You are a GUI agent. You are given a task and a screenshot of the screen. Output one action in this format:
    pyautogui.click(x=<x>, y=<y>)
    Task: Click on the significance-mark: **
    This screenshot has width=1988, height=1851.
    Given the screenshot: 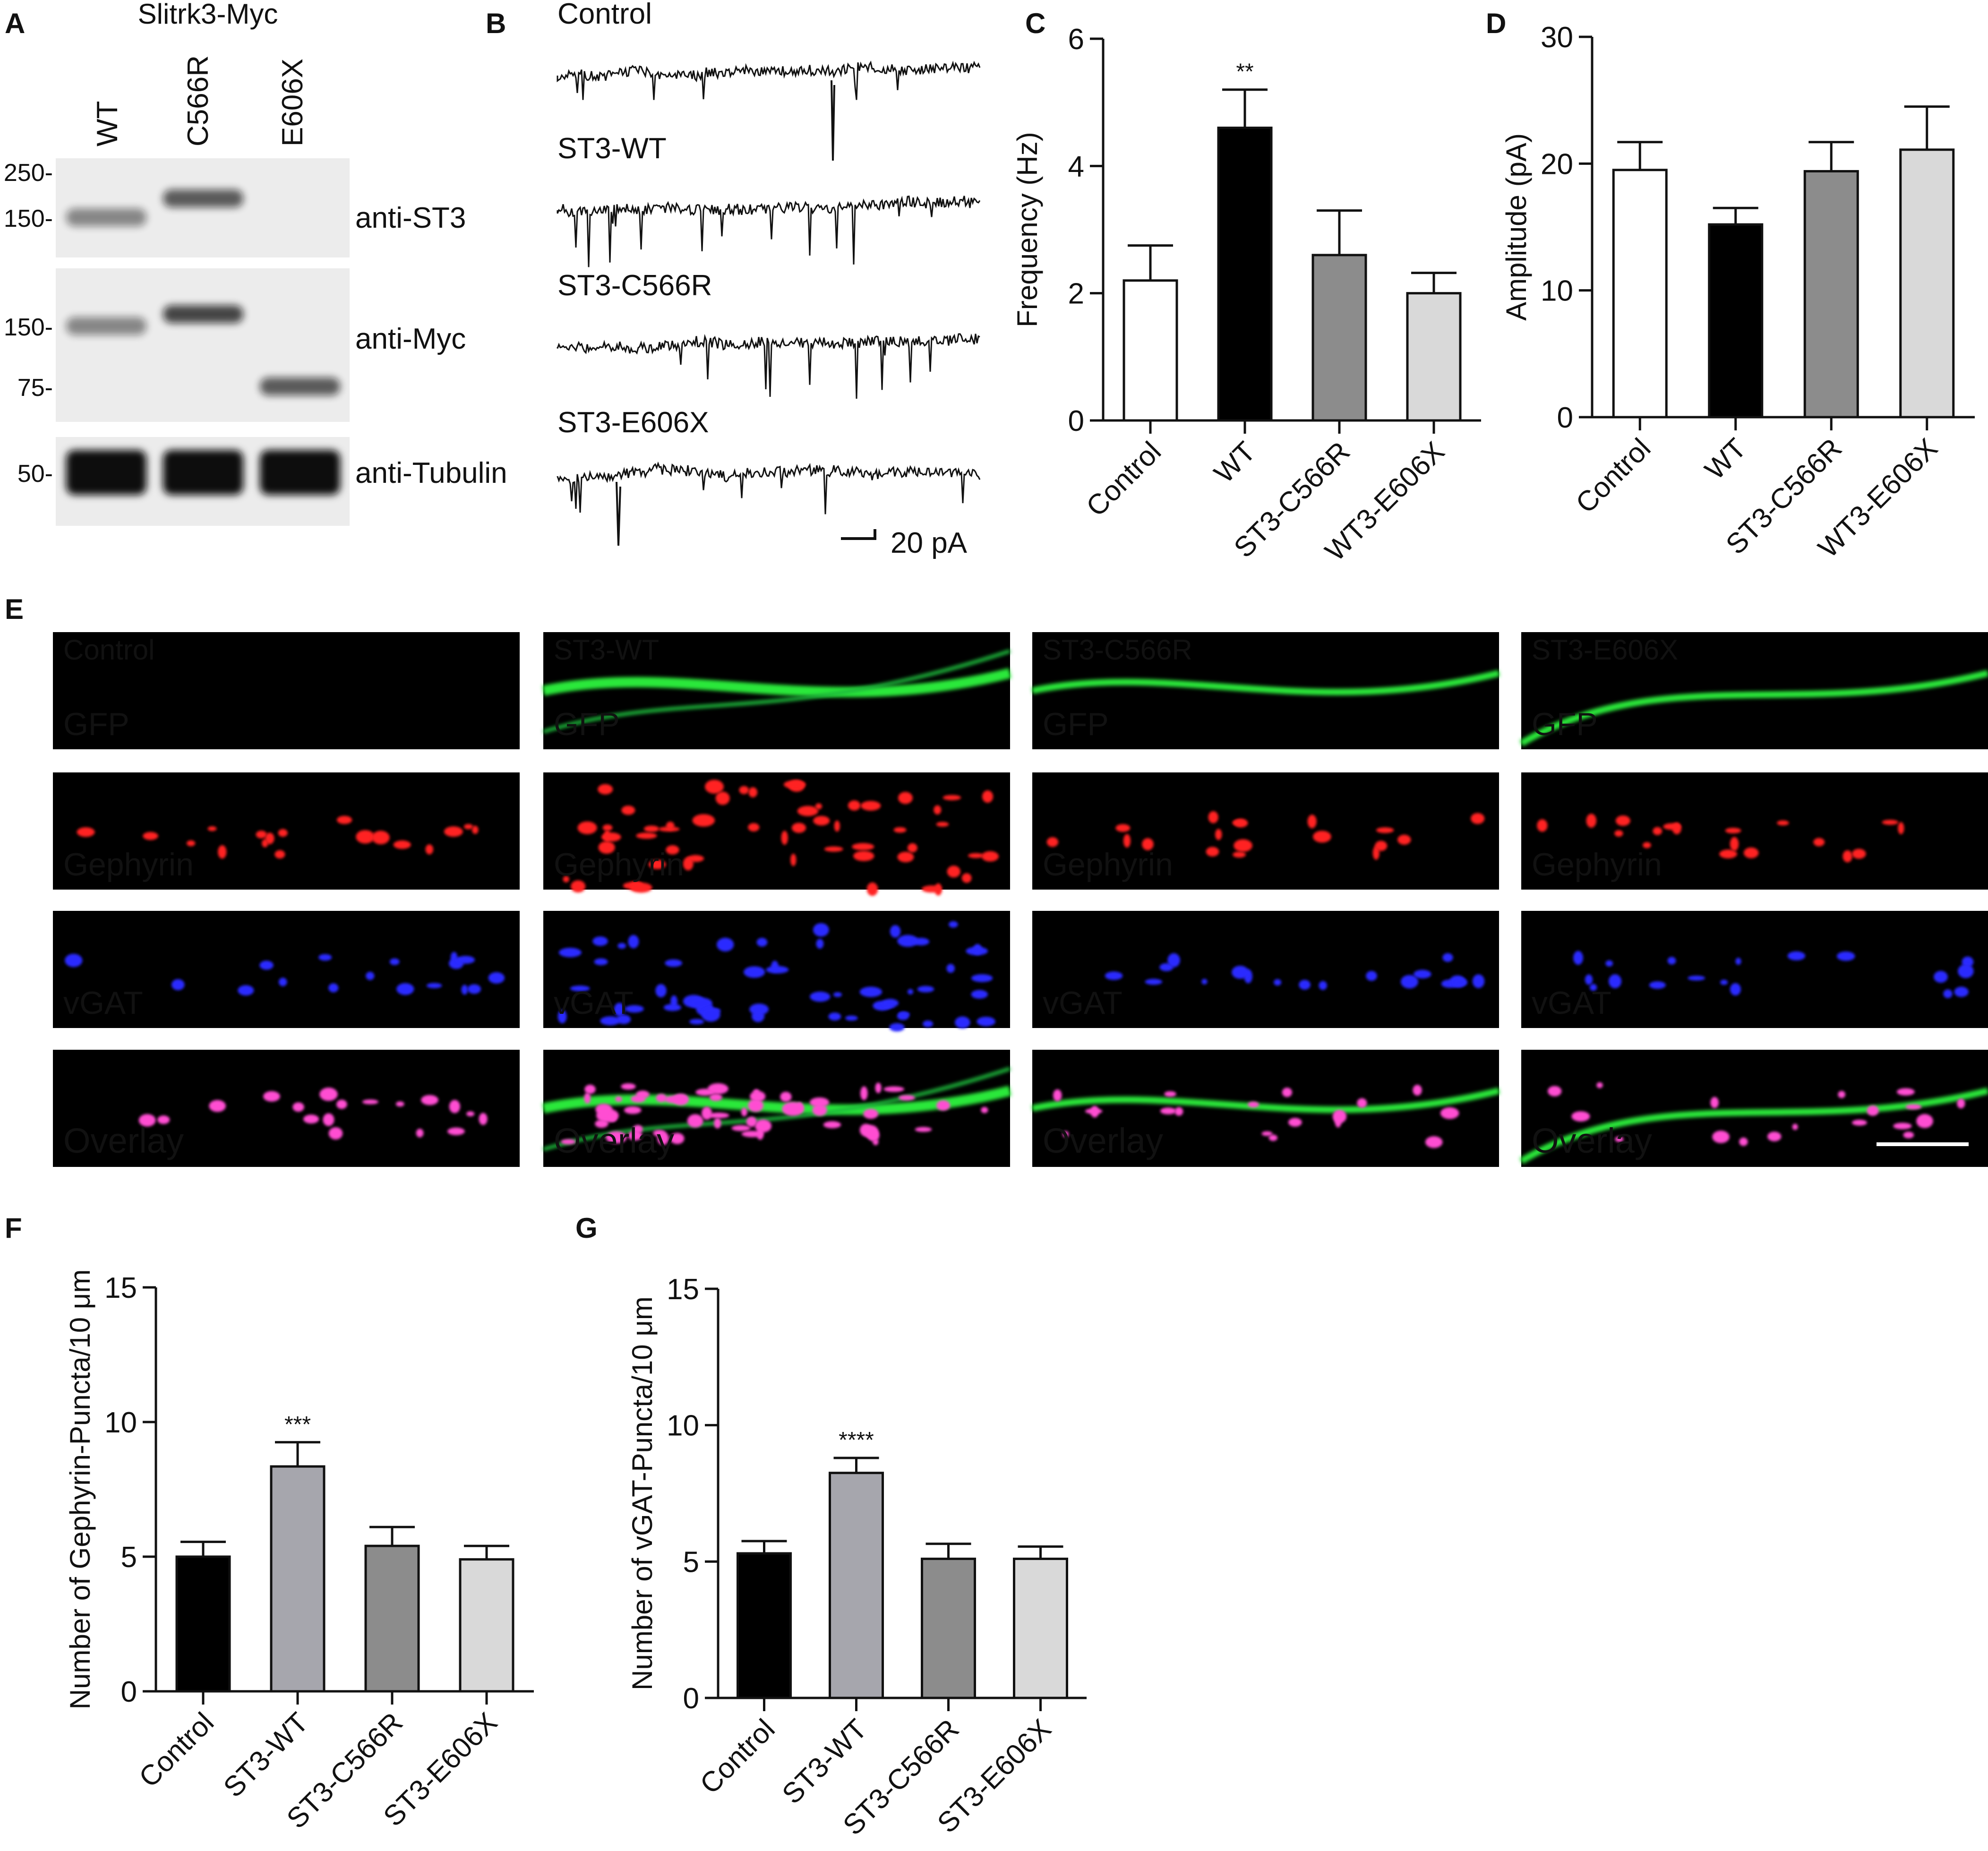 What is the action you would take?
    pyautogui.click(x=1244, y=72)
    